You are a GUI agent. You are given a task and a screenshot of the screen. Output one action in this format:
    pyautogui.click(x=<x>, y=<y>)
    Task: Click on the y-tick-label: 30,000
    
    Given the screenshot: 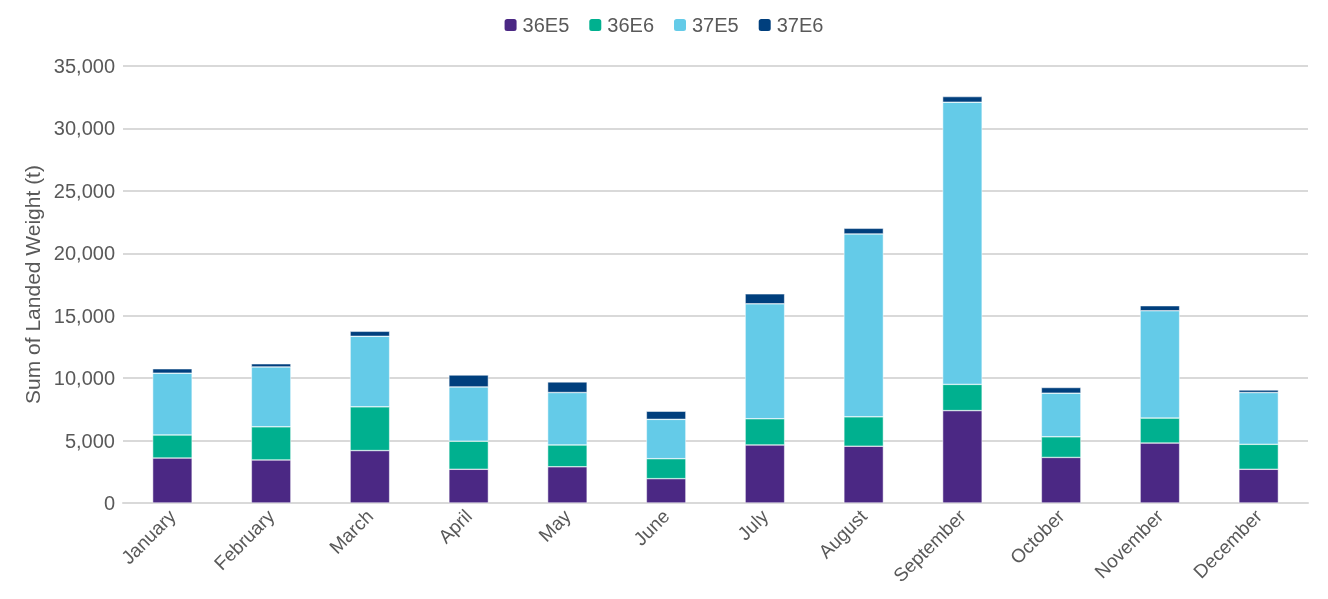 What is the action you would take?
    pyautogui.click(x=84, y=128)
    